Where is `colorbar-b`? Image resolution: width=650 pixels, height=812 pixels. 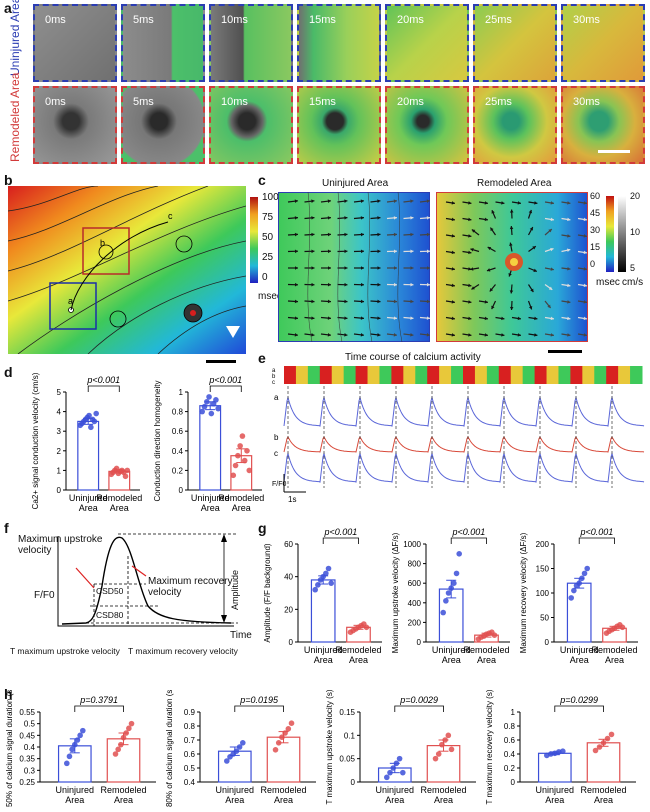
colorbar-b is located at coordinates (254, 240).